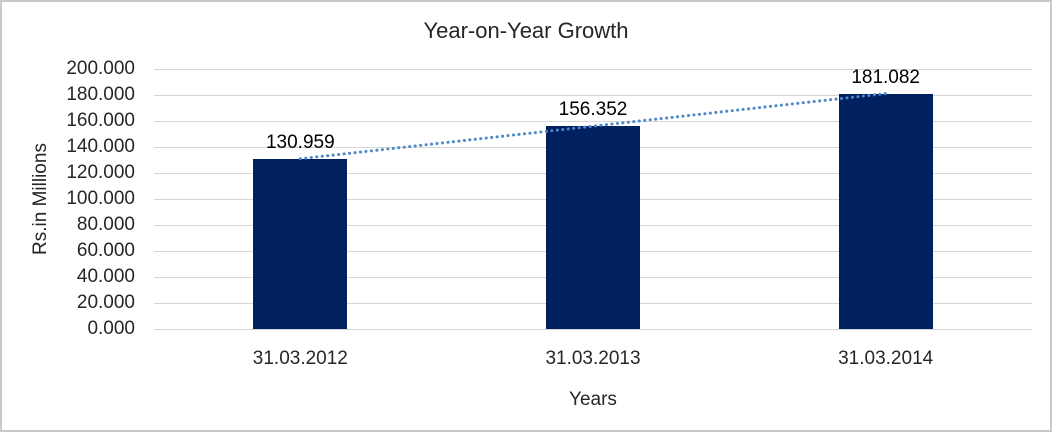 Image resolution: width=1052 pixels, height=432 pixels. What do you see at coordinates (593, 399) in the screenshot?
I see `x-axis-title: Years` at bounding box center [593, 399].